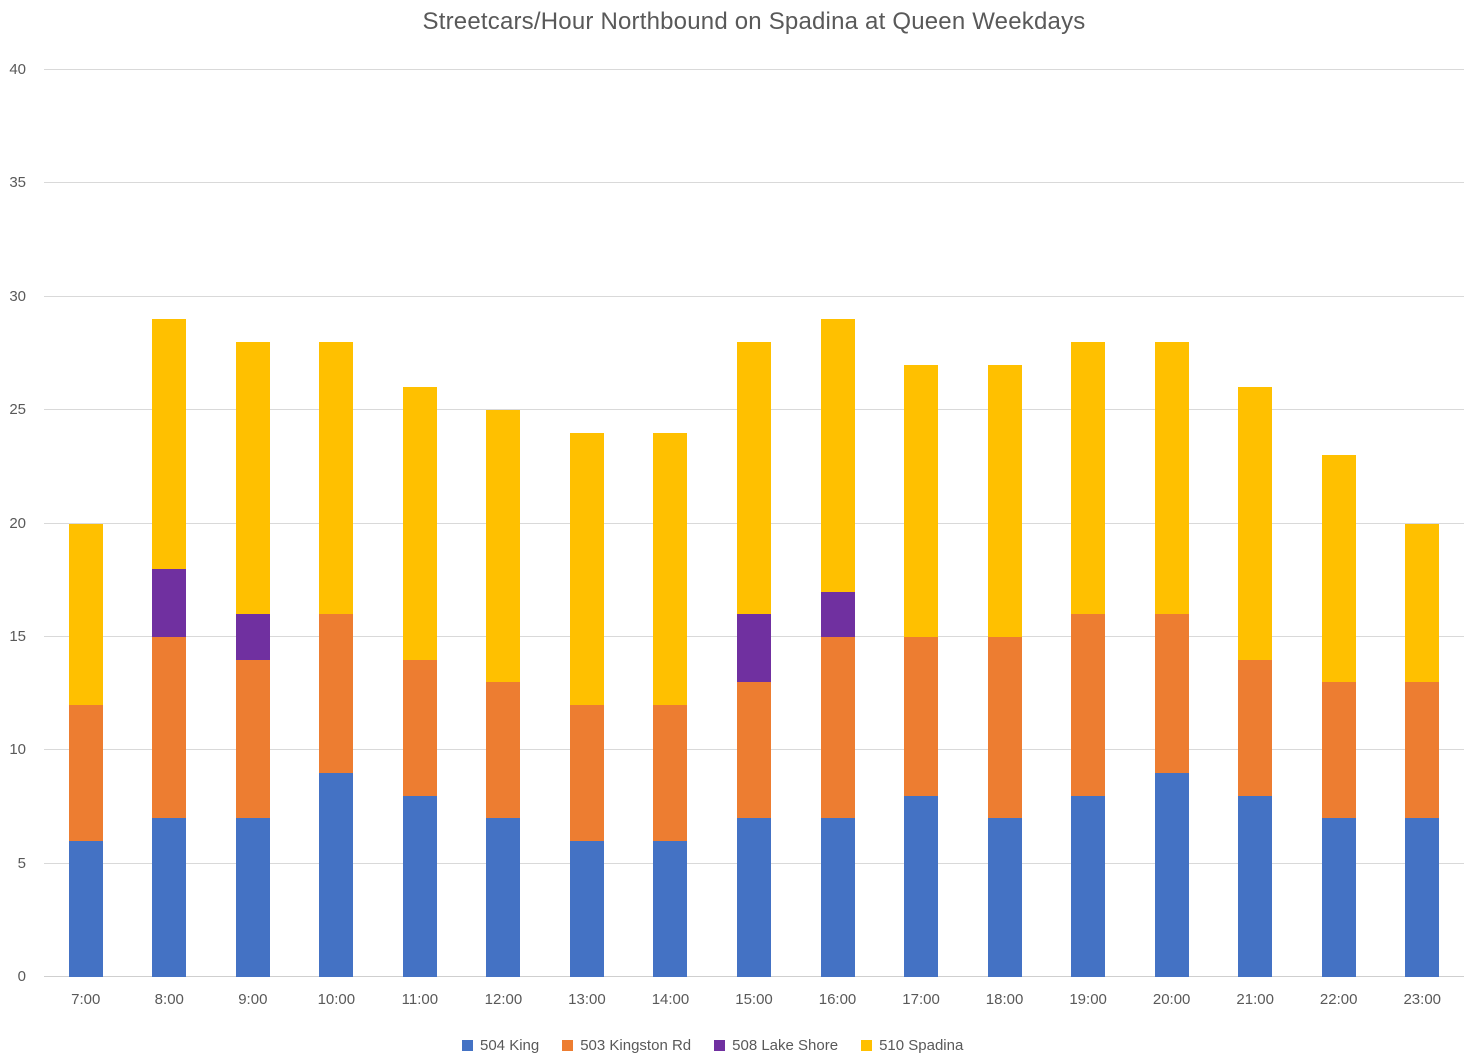  I want to click on x-tick-label-10:00: 10:00, so click(336, 999).